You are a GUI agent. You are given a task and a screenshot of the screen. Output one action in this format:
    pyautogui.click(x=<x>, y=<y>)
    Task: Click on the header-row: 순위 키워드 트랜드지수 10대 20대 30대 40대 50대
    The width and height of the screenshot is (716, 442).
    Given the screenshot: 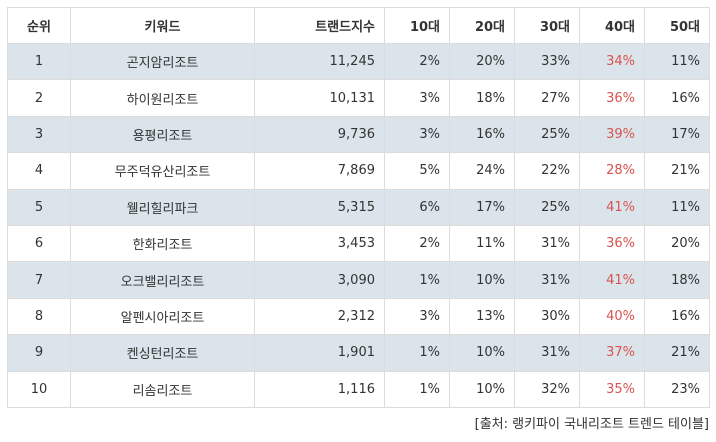 What is the action you would take?
    pyautogui.click(x=358, y=25)
    